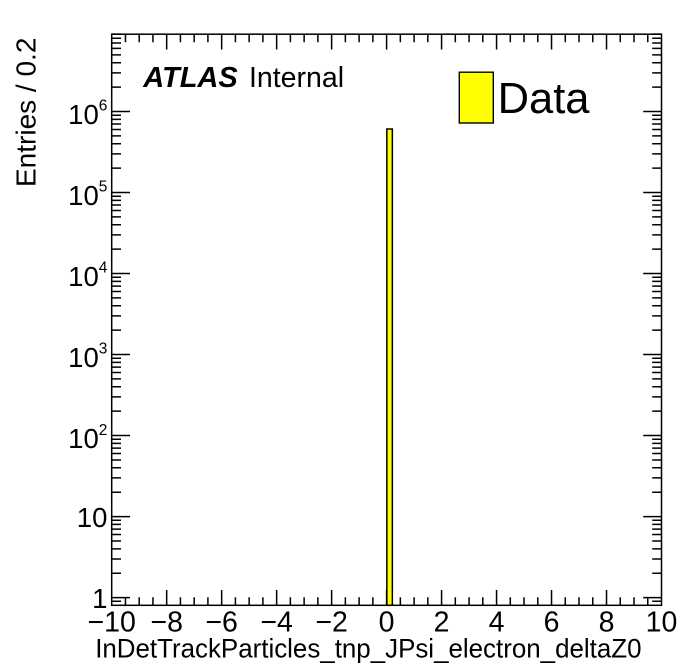 This screenshot has height=672, width=696. What do you see at coordinates (387, 623) in the screenshot?
I see `svg-text: 0` at bounding box center [387, 623].